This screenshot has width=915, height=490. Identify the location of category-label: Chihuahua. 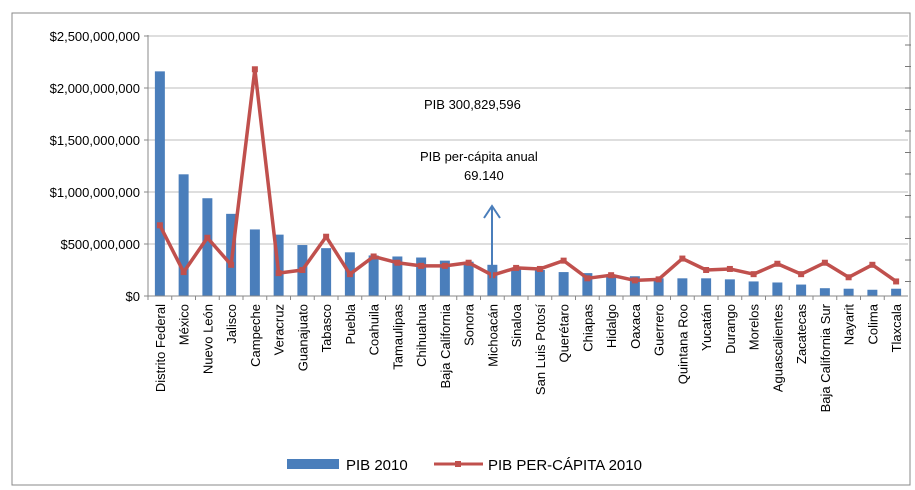
(421, 335).